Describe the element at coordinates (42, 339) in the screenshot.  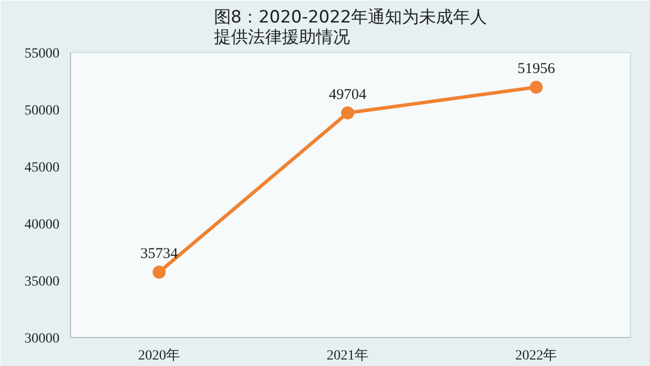
I see `y-tick-label: 30000` at that location.